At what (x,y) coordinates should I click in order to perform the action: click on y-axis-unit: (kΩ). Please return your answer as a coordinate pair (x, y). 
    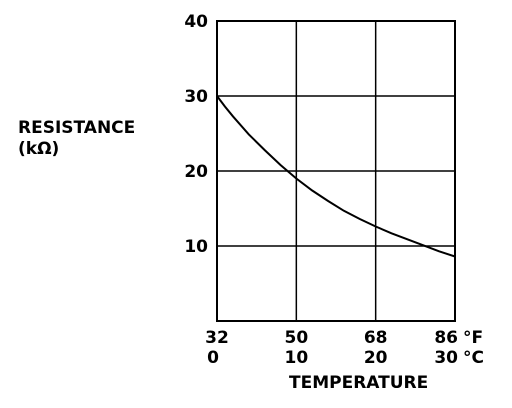
    Looking at the image, I should click on (38, 149).